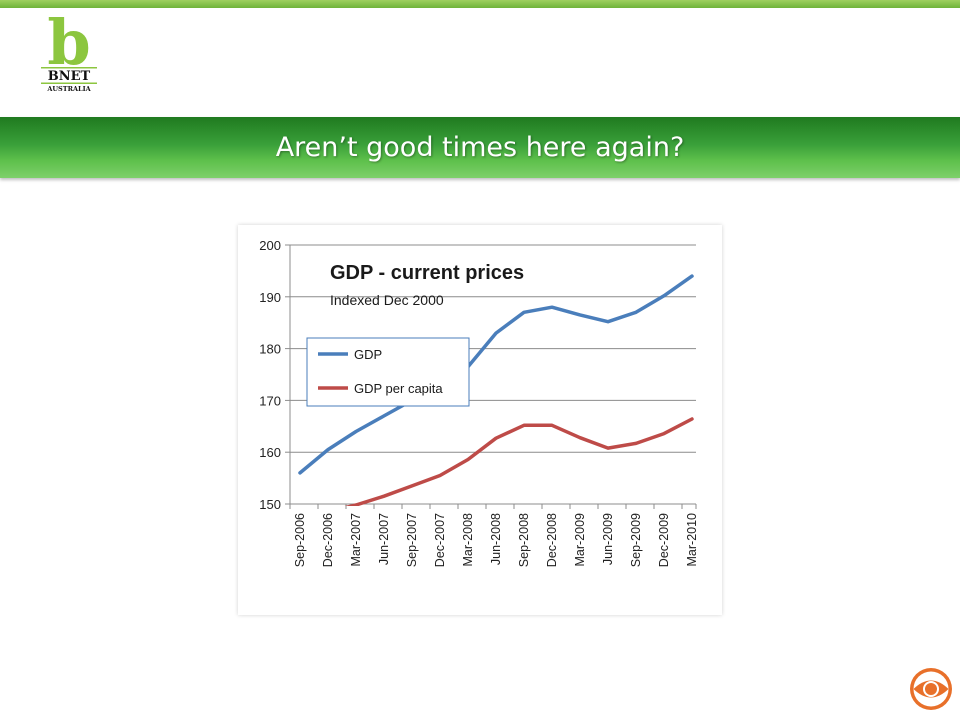 The width and height of the screenshot is (960, 720). I want to click on title-banner: Aren’t good times here again?, so click(480, 147).